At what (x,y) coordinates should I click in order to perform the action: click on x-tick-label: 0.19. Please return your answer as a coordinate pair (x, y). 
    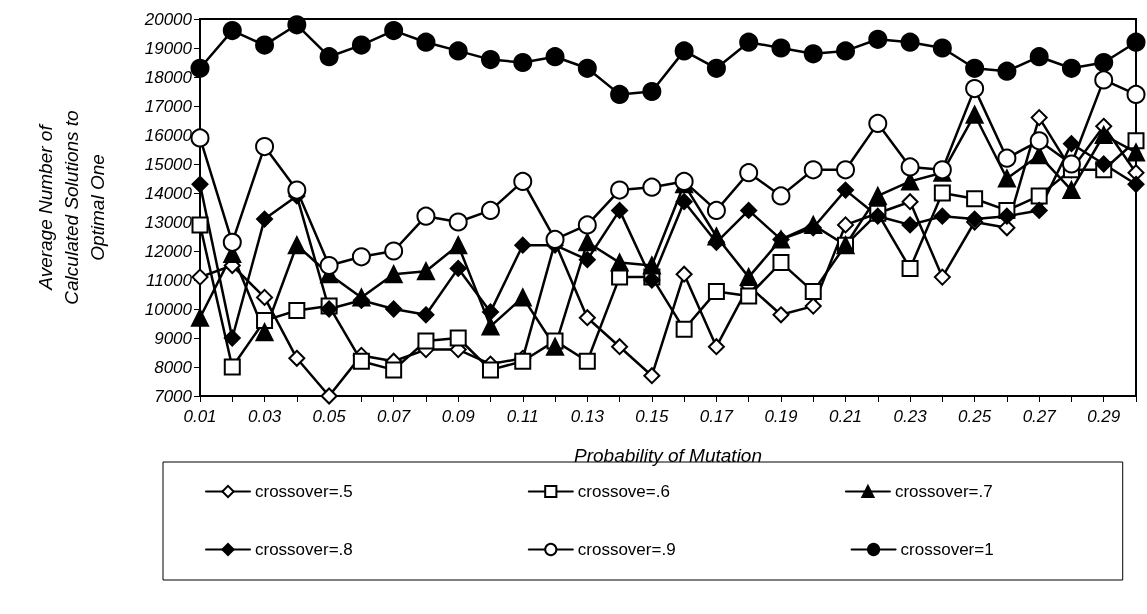
    Looking at the image, I should click on (781, 416).